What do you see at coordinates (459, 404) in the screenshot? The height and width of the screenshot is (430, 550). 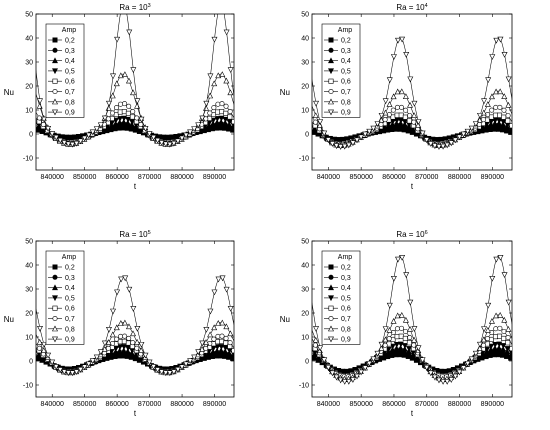 I see `x-tick-label: 880000` at bounding box center [459, 404].